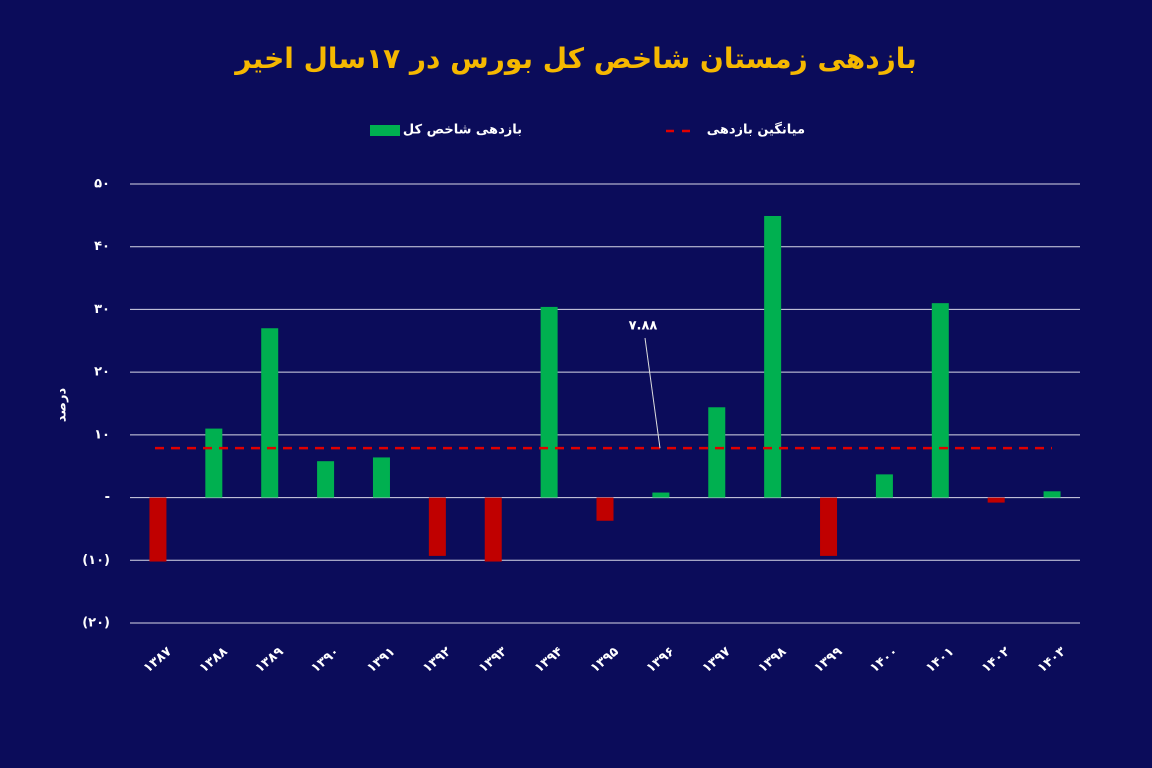 The width and height of the screenshot is (1152, 768). Describe the element at coordinates (96, 623) in the screenshot. I see `y-tick-label: (۲۰)` at that location.